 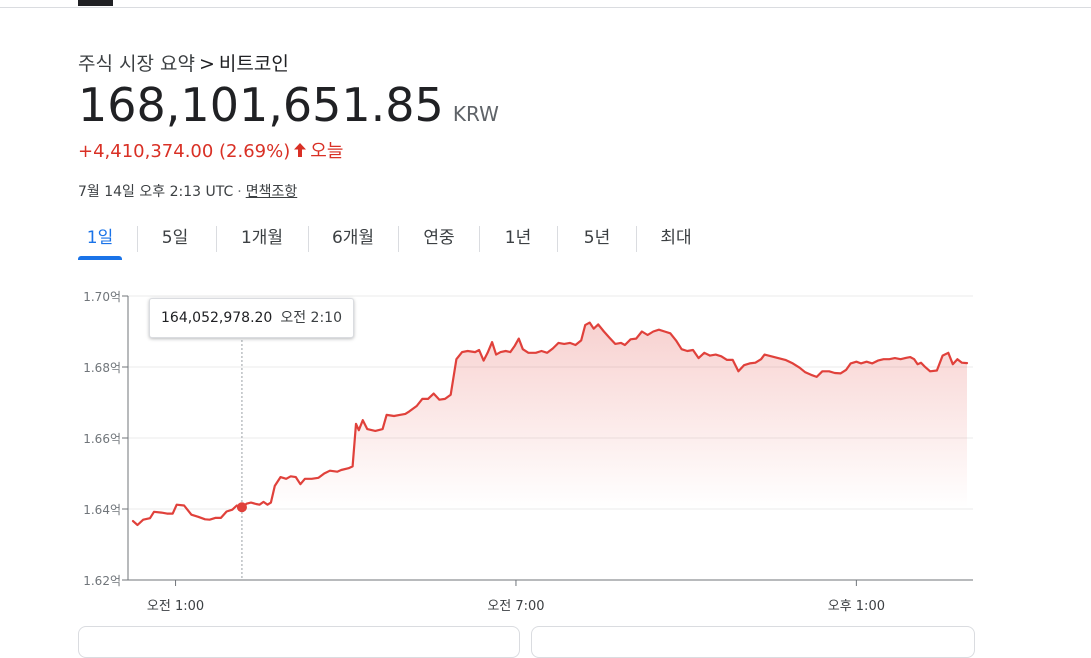 I want to click on disclaimer-link: 면책조항, so click(x=271, y=192).